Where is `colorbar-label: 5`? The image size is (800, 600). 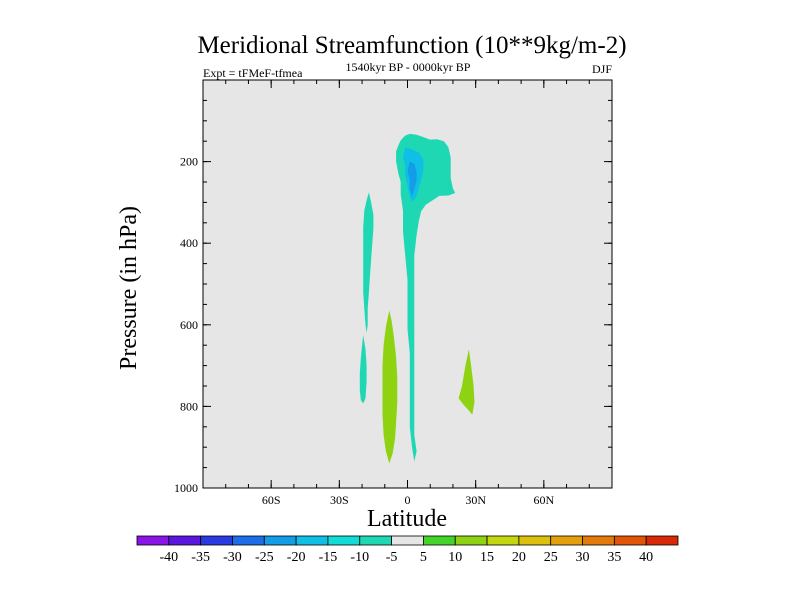
colorbar-label: 5 is located at coordinates (423, 557).